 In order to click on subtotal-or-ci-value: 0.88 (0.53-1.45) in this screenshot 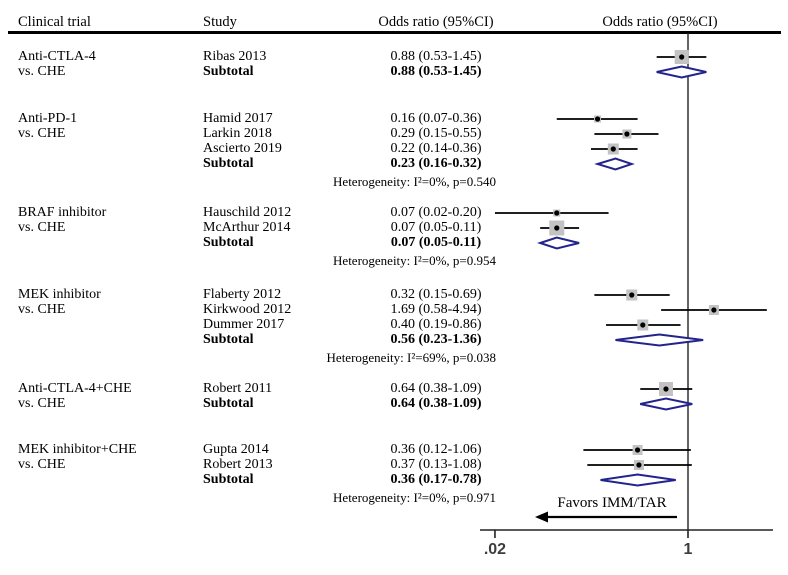, I will do `click(436, 71)`.